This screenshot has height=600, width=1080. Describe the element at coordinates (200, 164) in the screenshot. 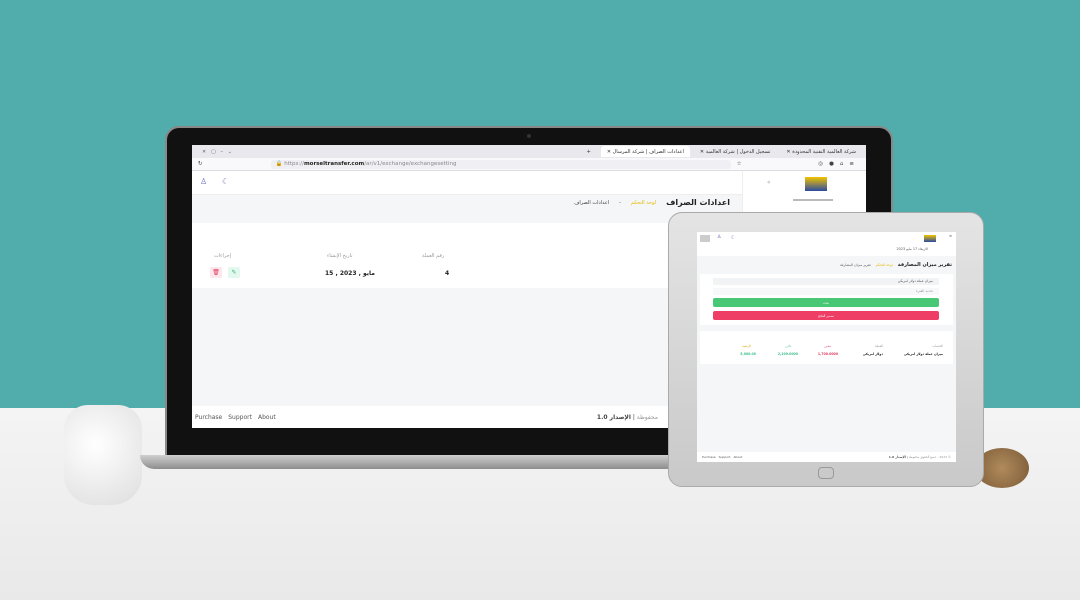

I see `reload-icon: ↻` at that location.